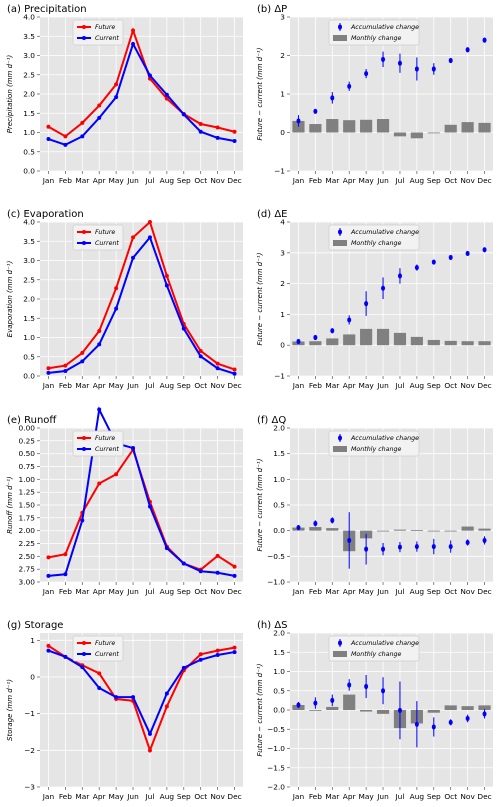 This screenshot has height=807, width=500. I want to click on y-tick-label: 2.5, so click(29, 74).